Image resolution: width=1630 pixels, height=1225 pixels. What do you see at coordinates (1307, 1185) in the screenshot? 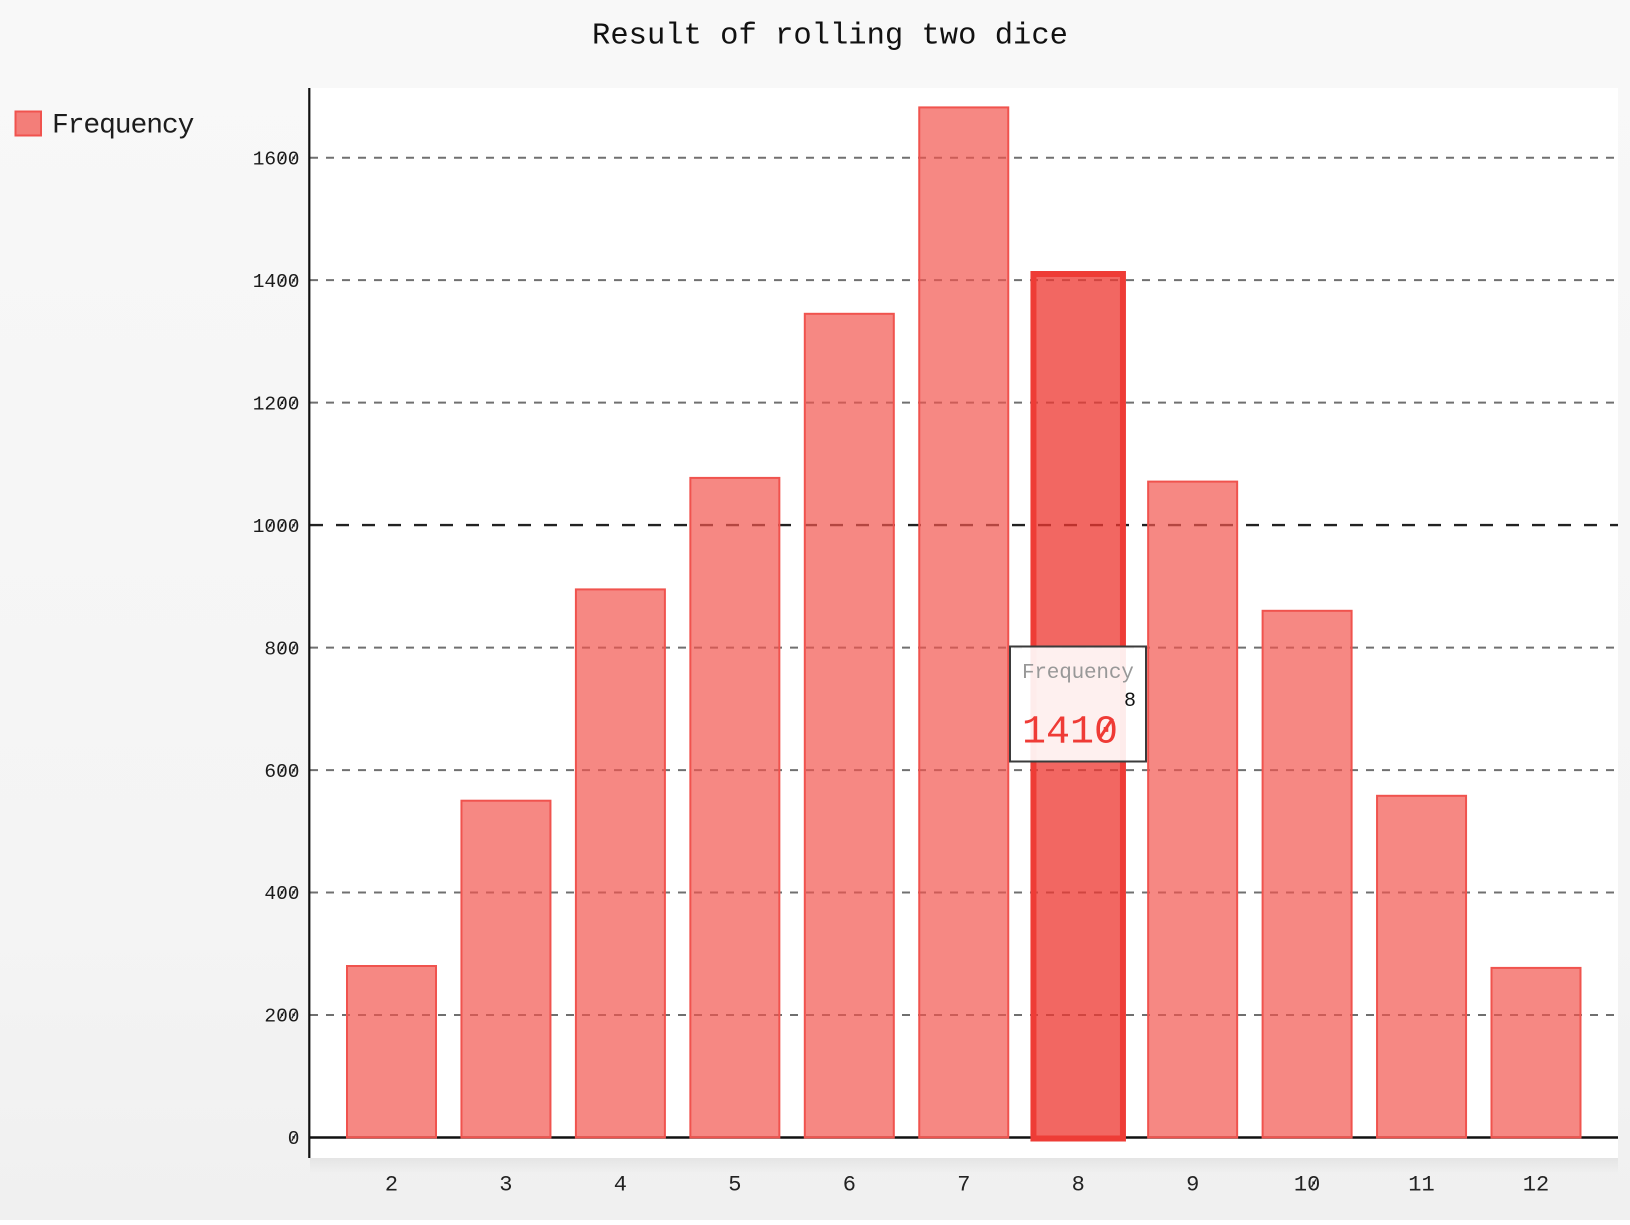
I see `svg-text: 10` at bounding box center [1307, 1185].